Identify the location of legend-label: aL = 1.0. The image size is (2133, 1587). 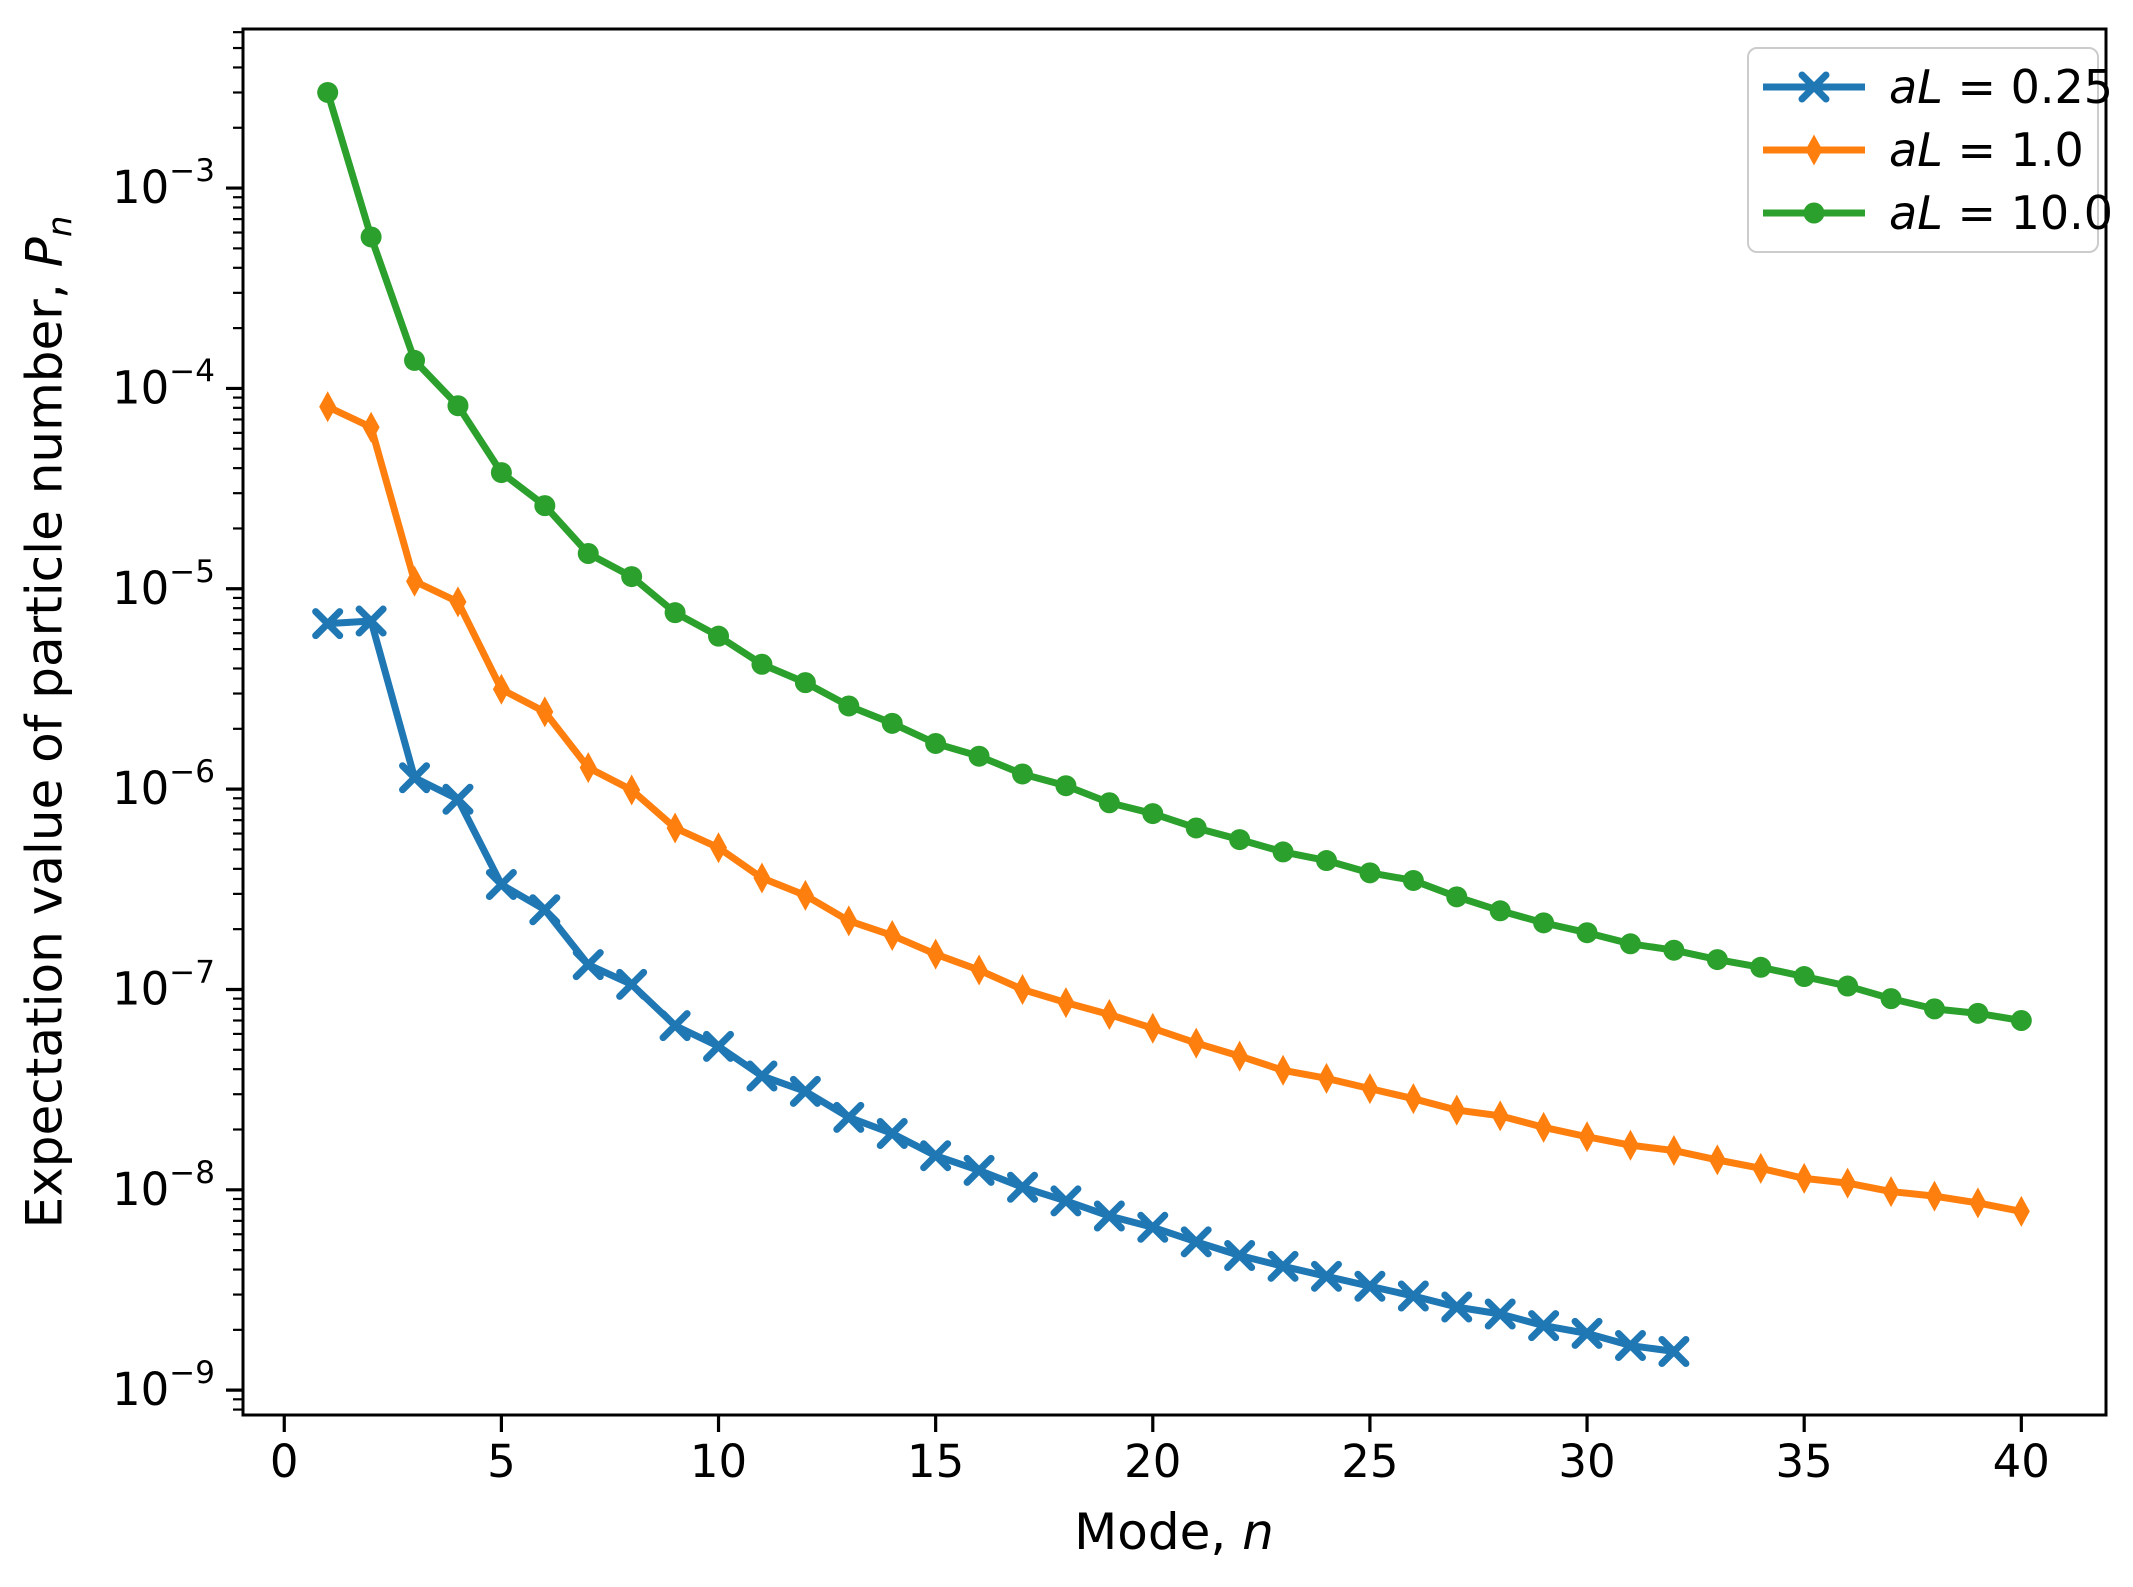
(1986, 149).